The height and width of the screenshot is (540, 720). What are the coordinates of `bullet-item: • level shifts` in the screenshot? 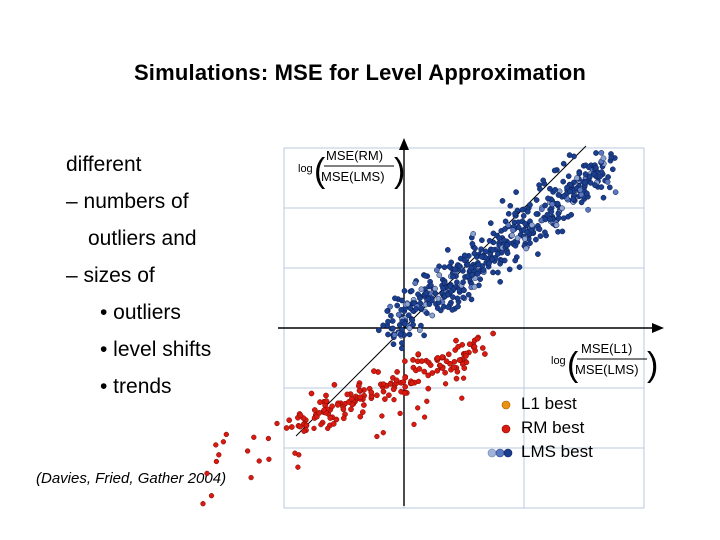 It's located at (156, 349).